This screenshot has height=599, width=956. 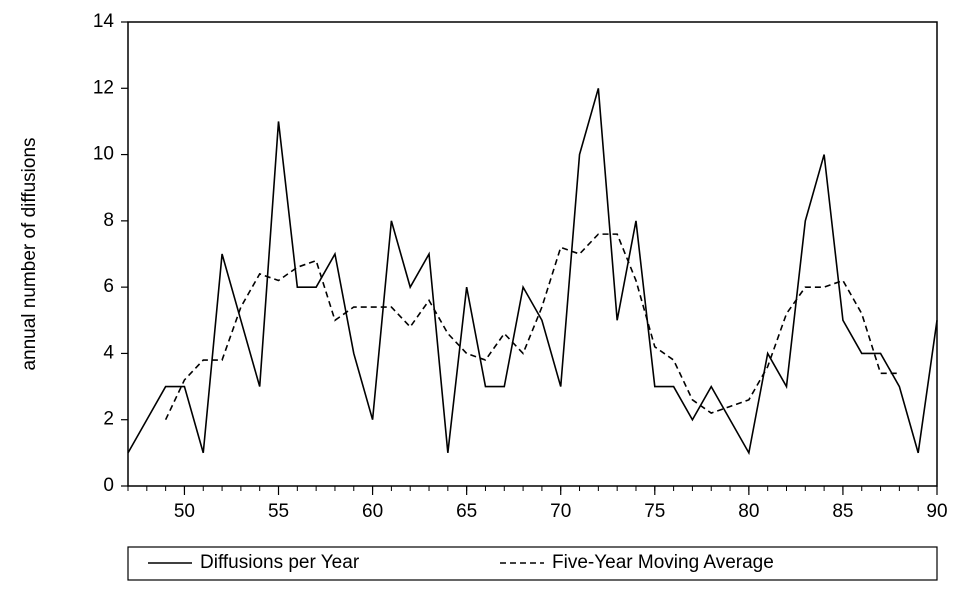 I want to click on legend-box, so click(x=532, y=563).